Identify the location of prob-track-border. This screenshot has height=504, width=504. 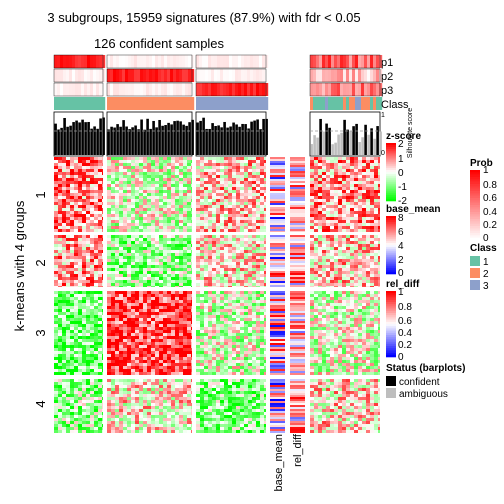
(345, 75).